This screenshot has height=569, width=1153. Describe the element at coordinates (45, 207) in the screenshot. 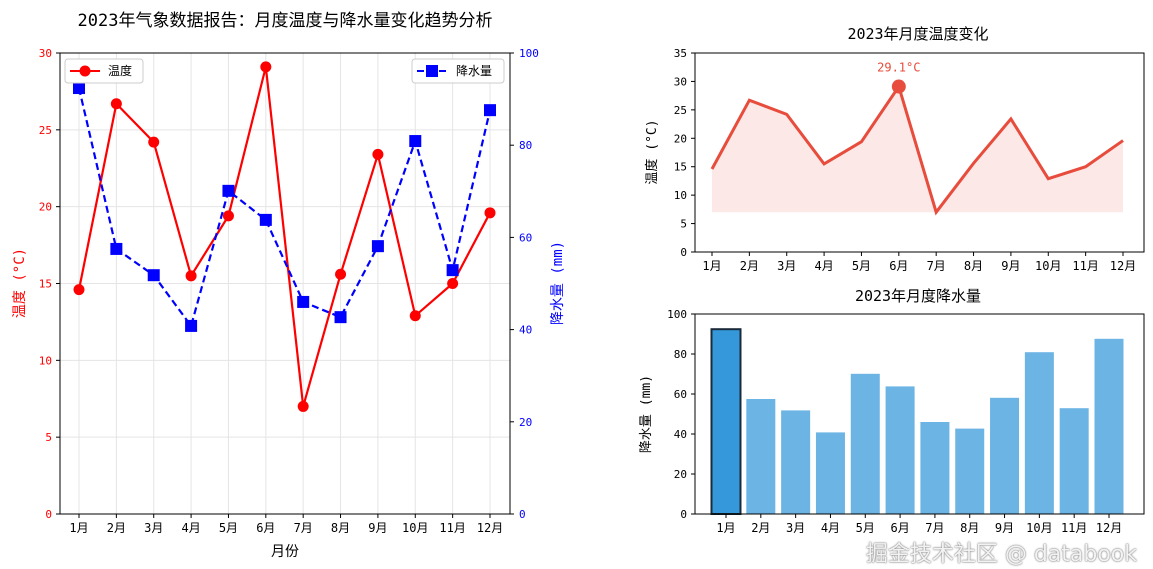

I see `y-left-tick-label: 20` at that location.